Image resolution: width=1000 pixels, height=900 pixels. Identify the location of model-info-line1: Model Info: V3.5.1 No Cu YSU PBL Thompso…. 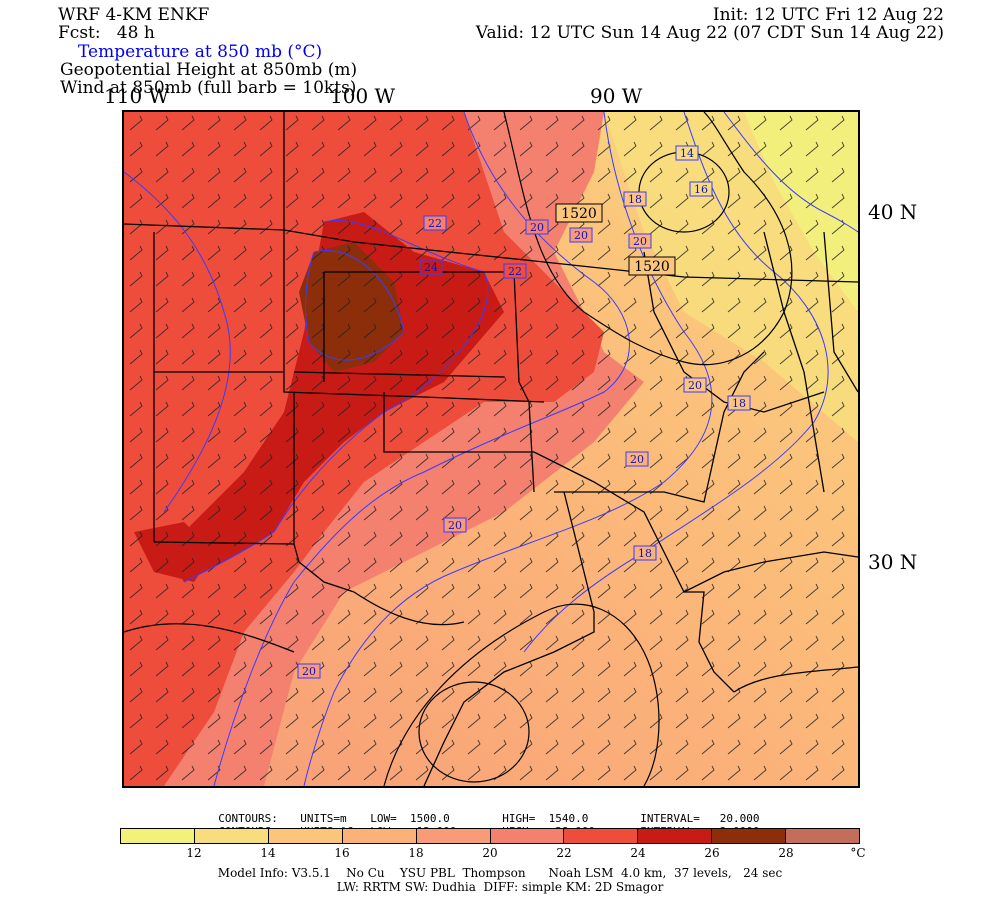
(500, 873).